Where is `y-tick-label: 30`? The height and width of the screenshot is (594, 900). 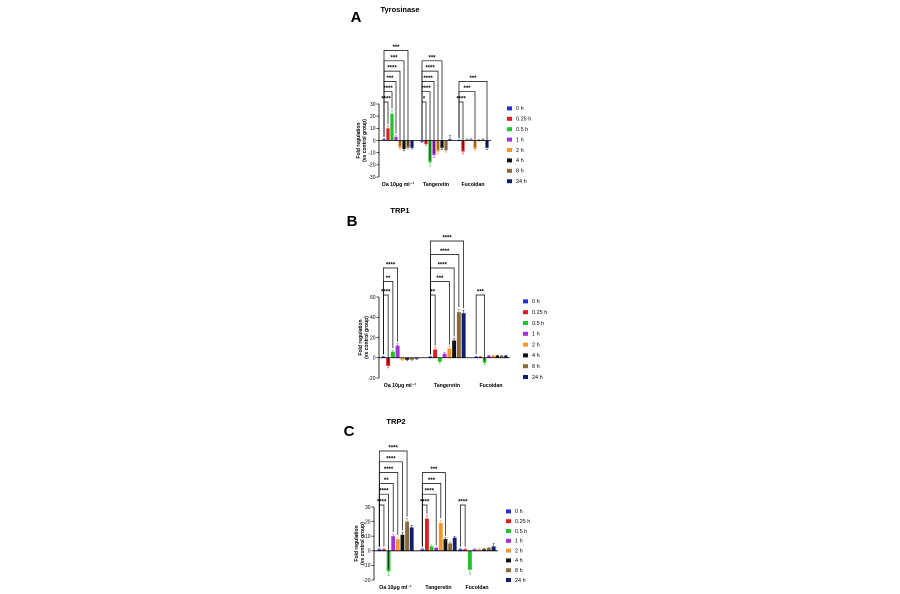 y-tick-label: 30 is located at coordinates (373, 105).